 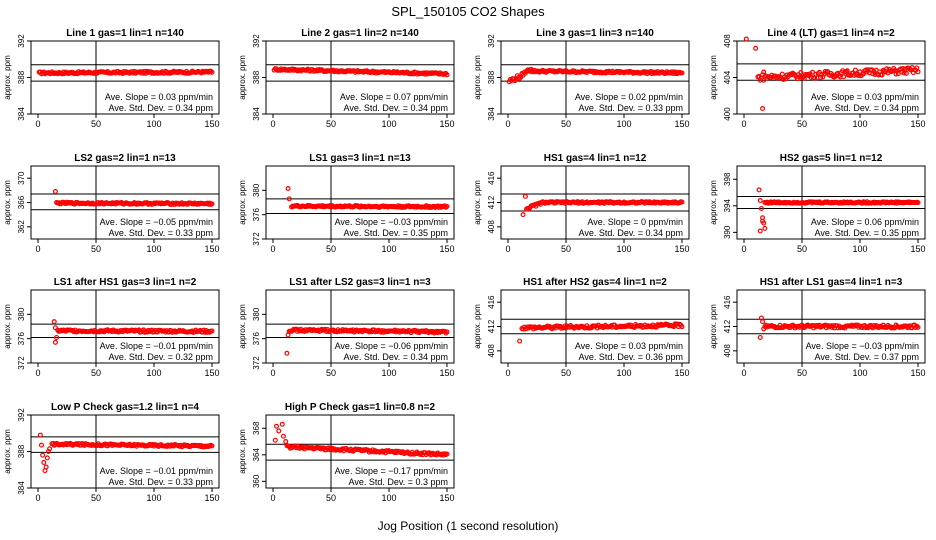 What do you see at coordinates (360, 33) in the screenshot?
I see `panel-title: Line 2 gas=1 lin=2 n=140` at bounding box center [360, 33].